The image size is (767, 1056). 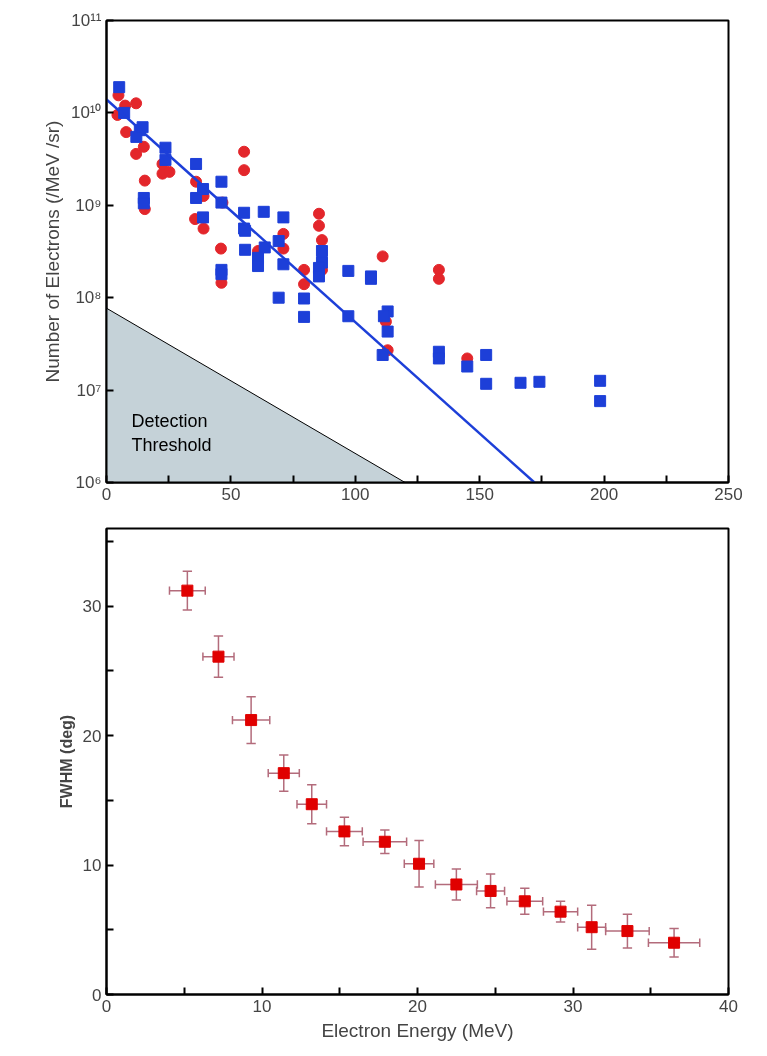 I want to click on x-tick-label: 10, so click(x=262, y=1006).